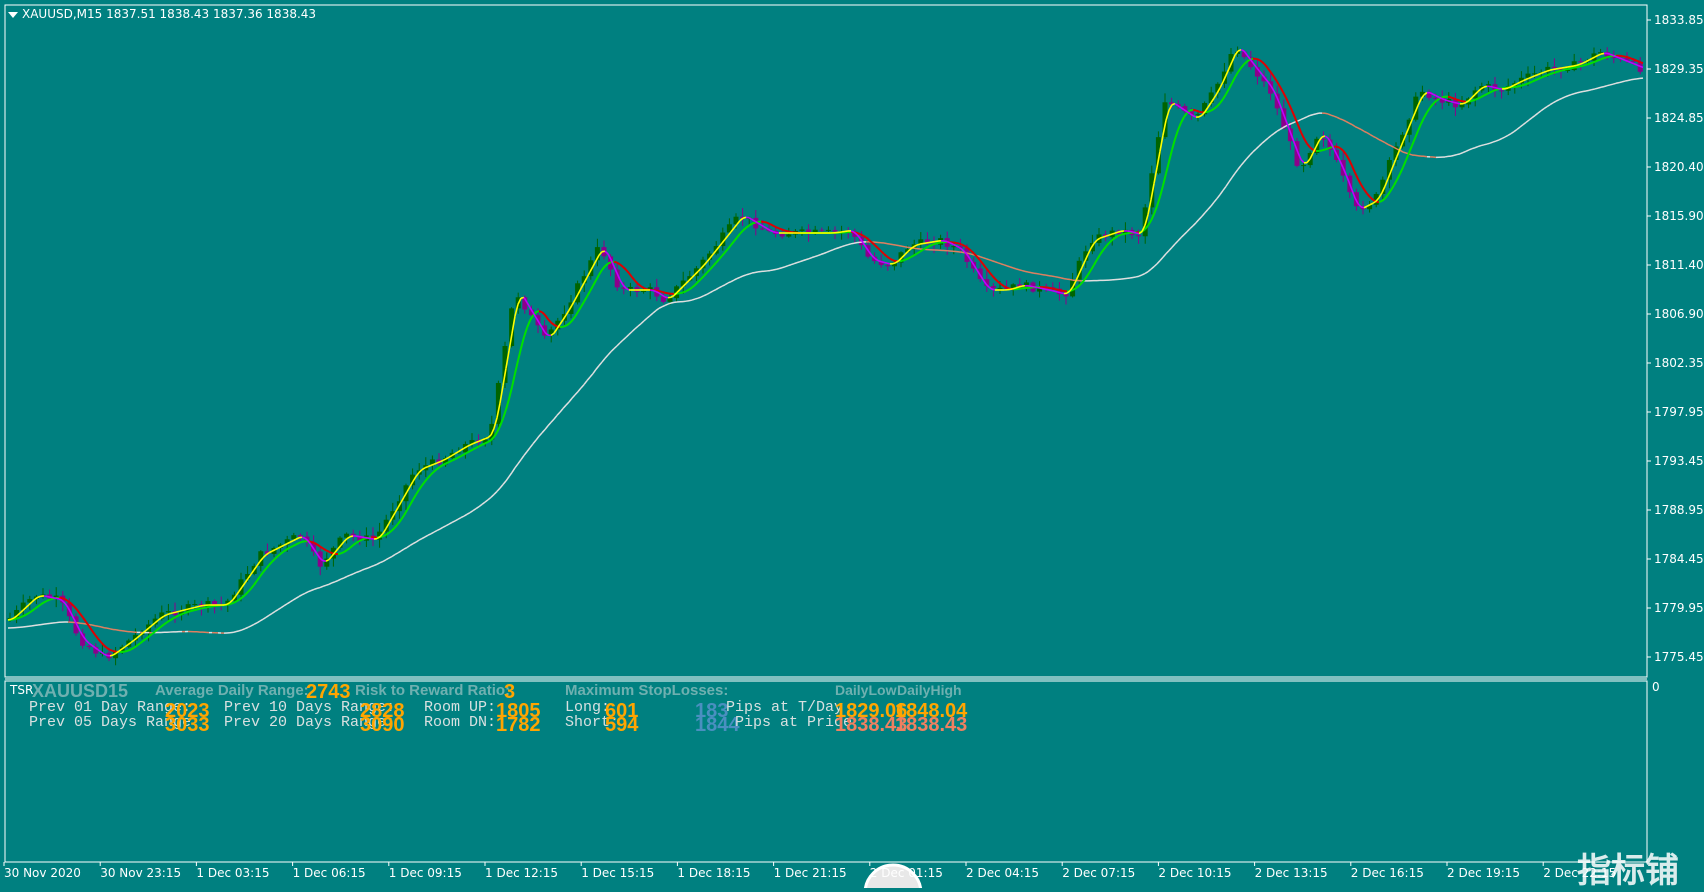  I want to click on candle-body, so click(993, 287).